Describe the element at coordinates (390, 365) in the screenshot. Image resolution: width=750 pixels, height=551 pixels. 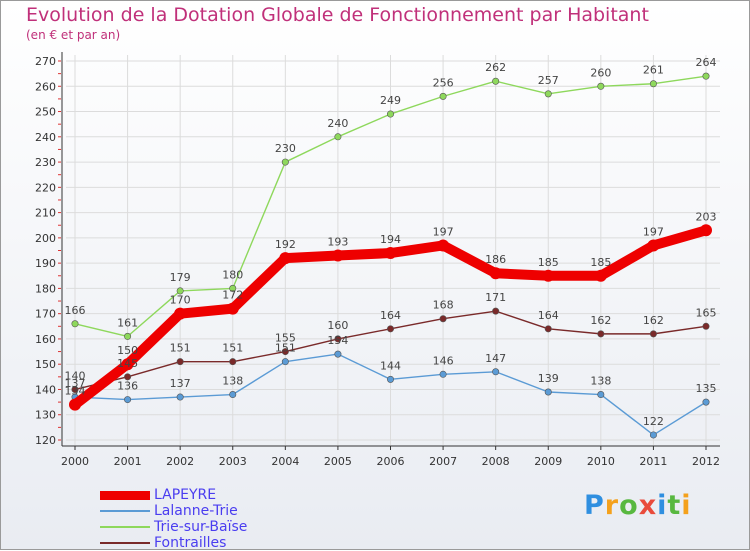
I see `data-label: 144` at that location.